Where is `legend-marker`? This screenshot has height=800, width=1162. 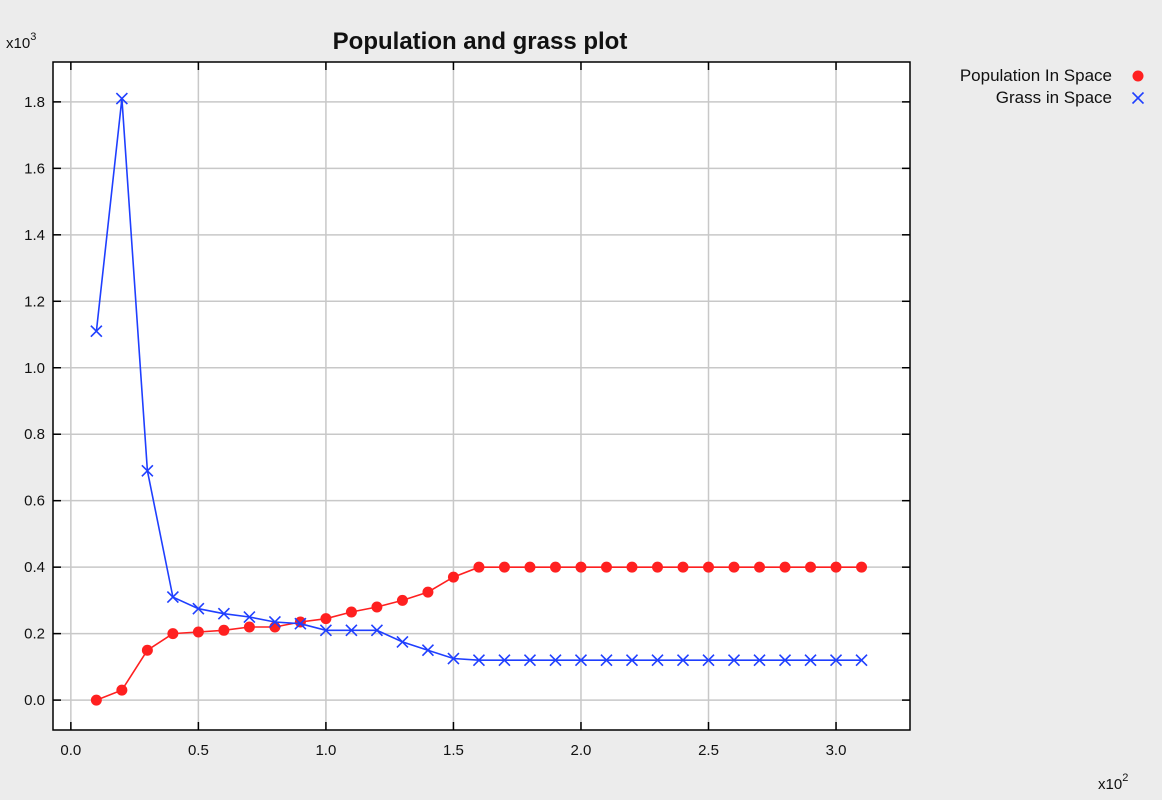
legend-marker is located at coordinates (1138, 98).